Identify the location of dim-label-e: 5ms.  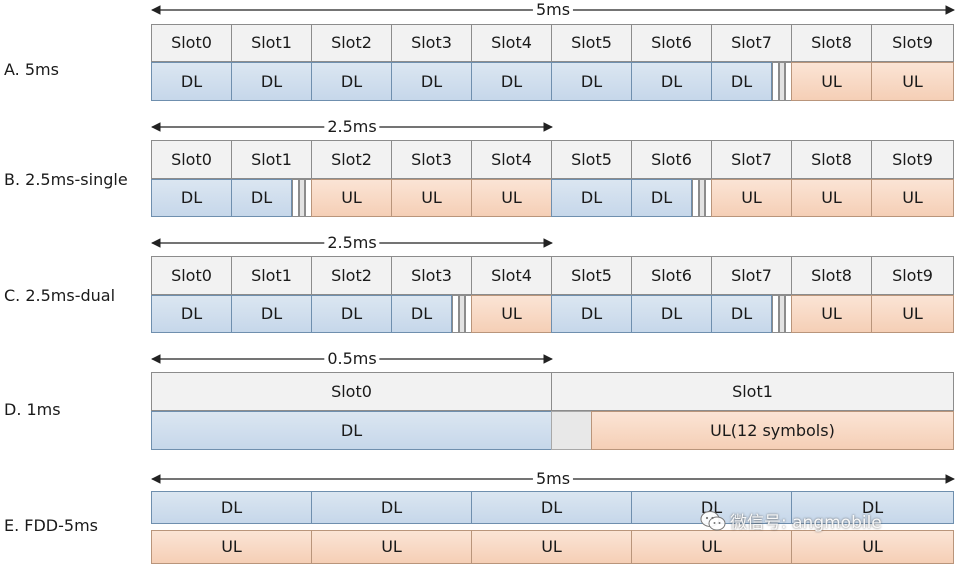
(553, 479).